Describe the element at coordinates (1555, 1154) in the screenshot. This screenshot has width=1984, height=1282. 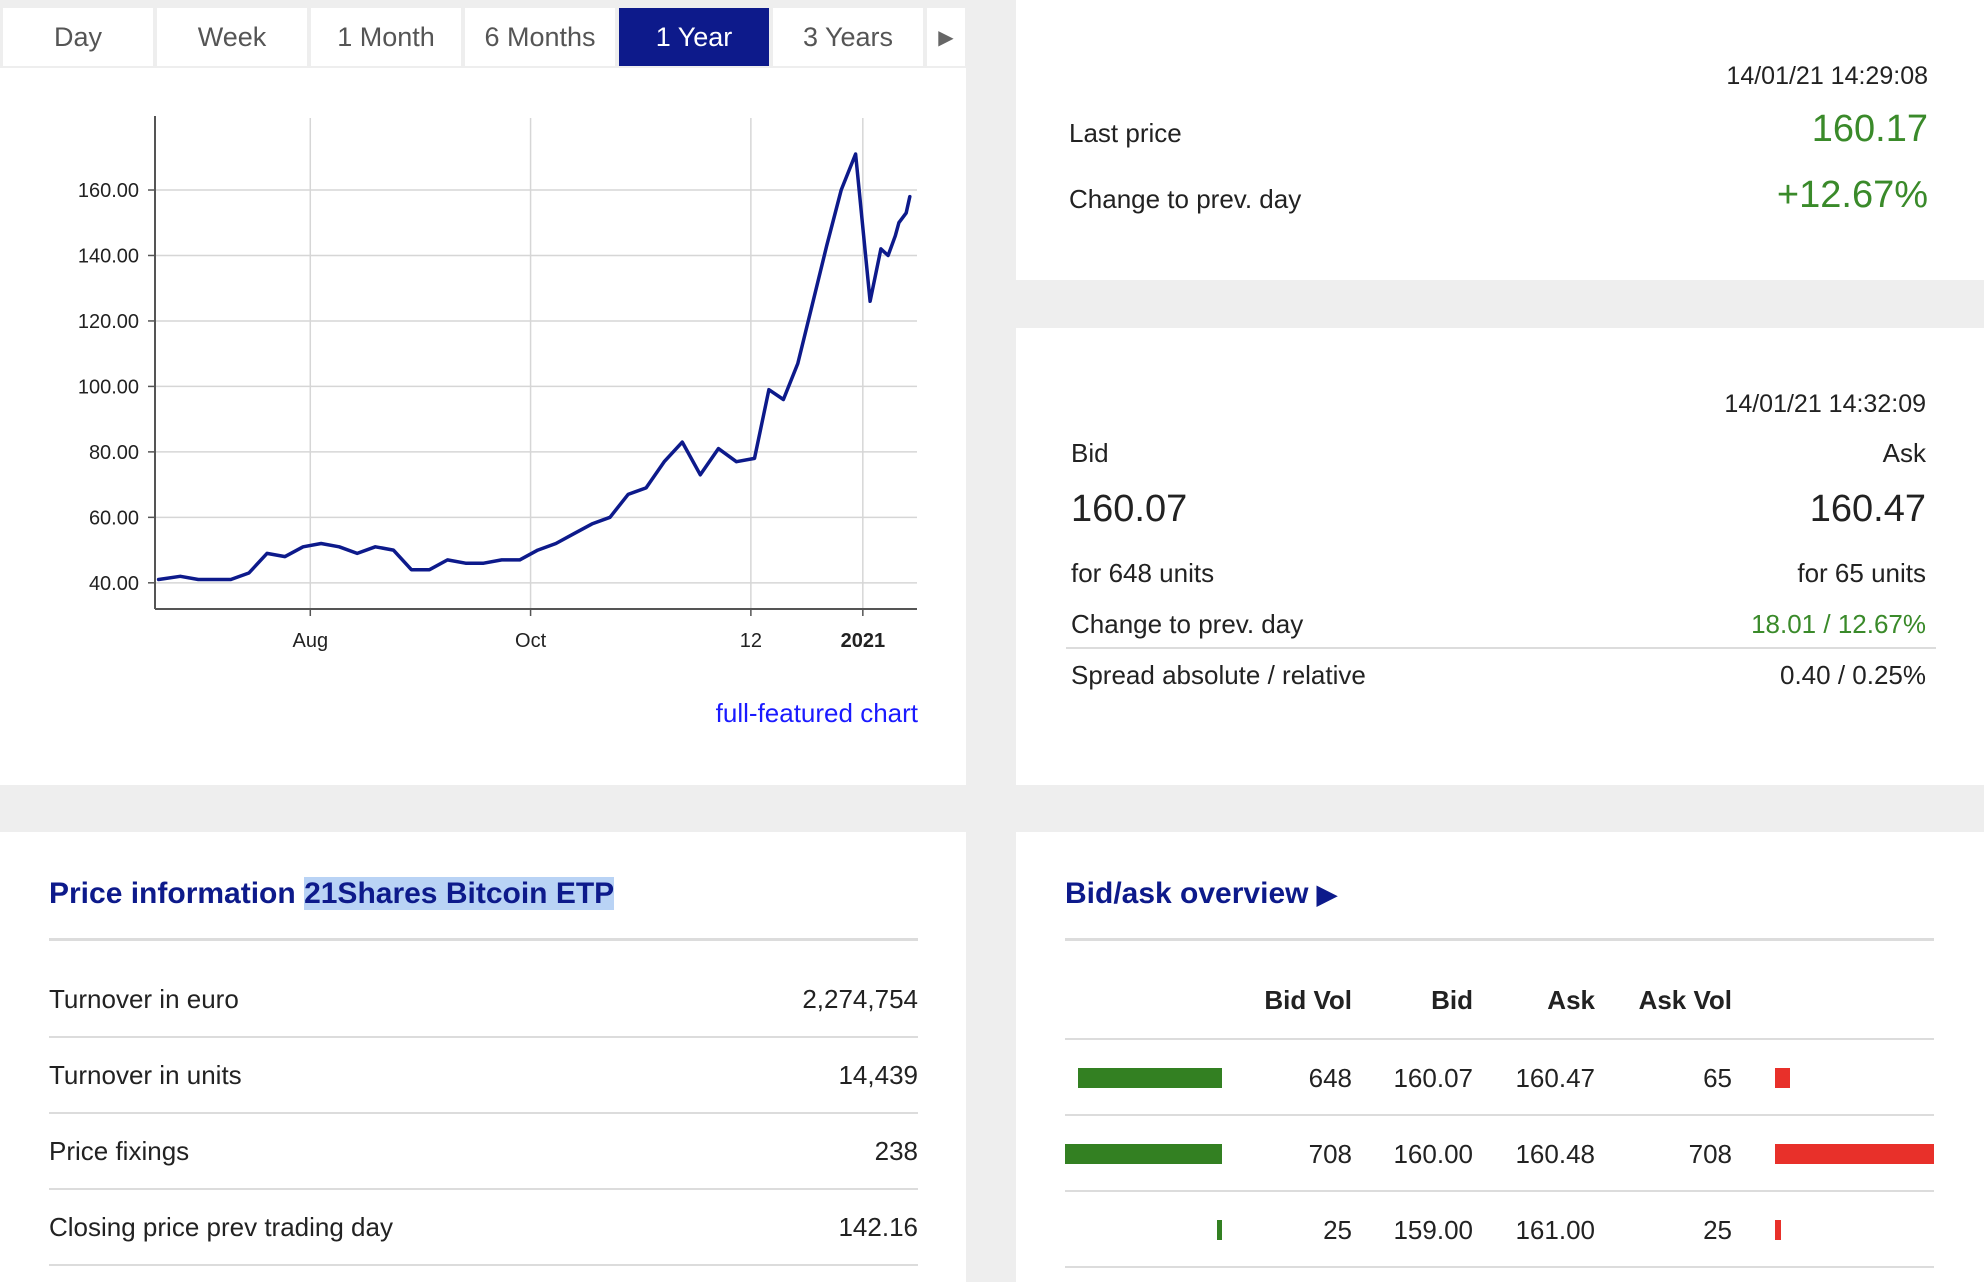
I see `ask-cell: 160.48` at that location.